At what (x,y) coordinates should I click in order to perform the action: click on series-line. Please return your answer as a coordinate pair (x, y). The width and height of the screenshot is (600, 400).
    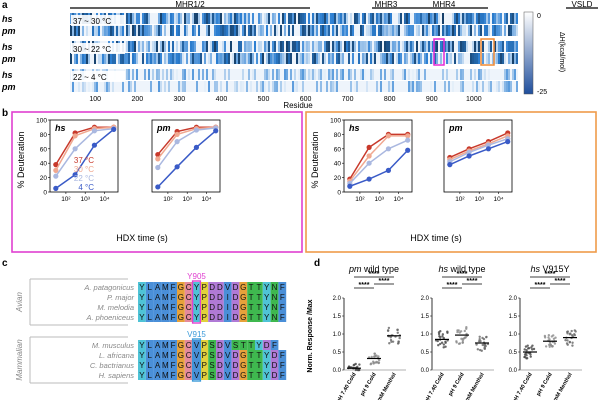
    Looking at the image, I should click on (478, 150).